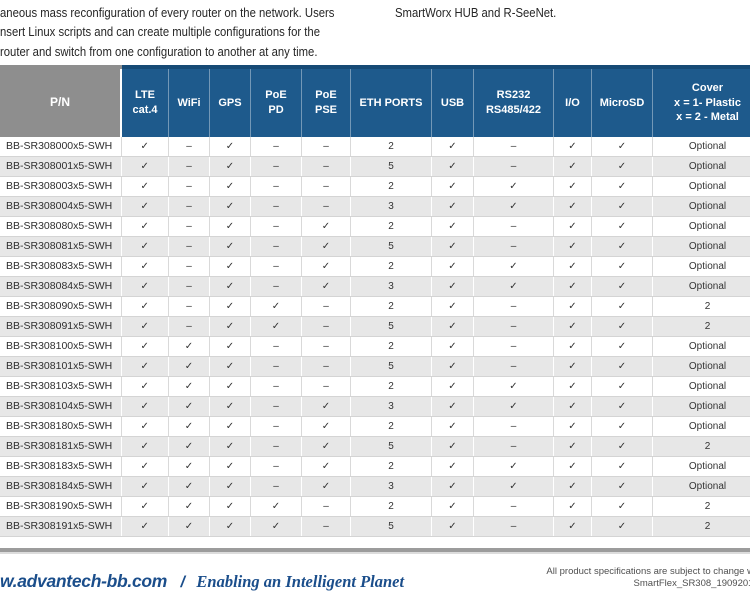 The image size is (750, 608). I want to click on footer-divider-shadow, so click(375, 553).